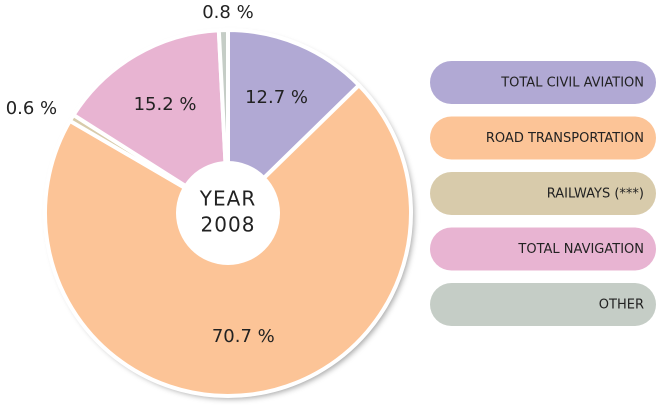  Describe the element at coordinates (228, 225) in the screenshot. I see `center-label: 2008` at that location.